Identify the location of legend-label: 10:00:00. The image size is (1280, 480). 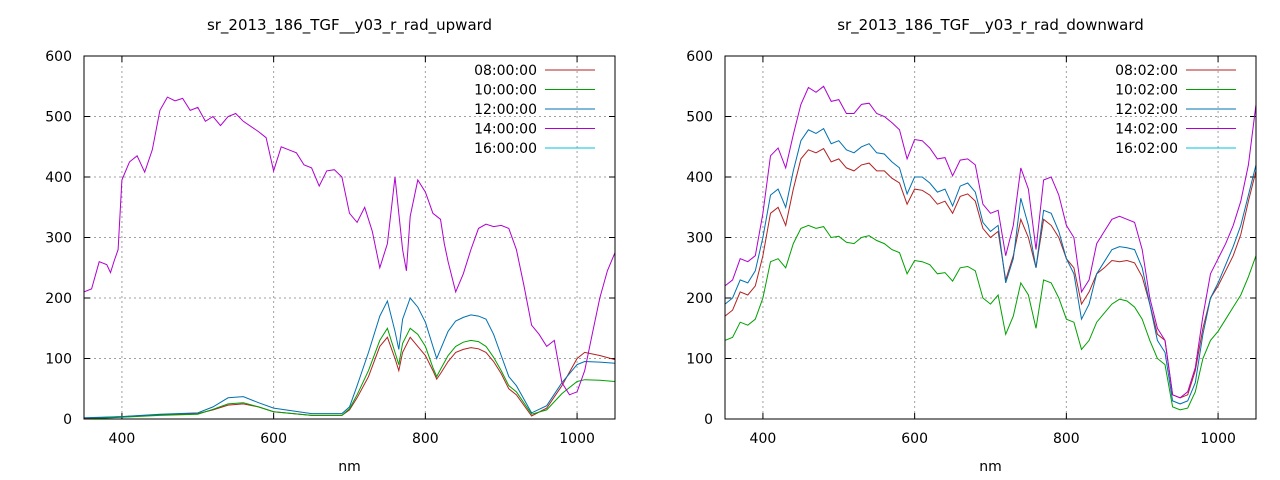
(505, 91).